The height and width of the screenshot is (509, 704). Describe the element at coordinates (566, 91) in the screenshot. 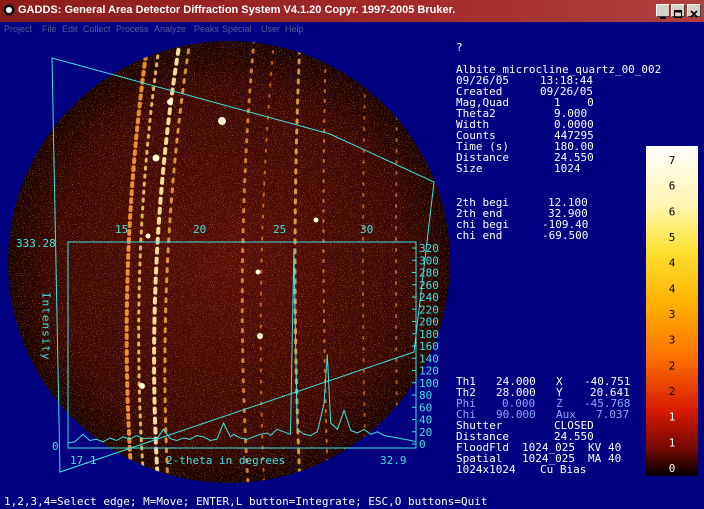

I see `created-value: 09/26/05` at that location.